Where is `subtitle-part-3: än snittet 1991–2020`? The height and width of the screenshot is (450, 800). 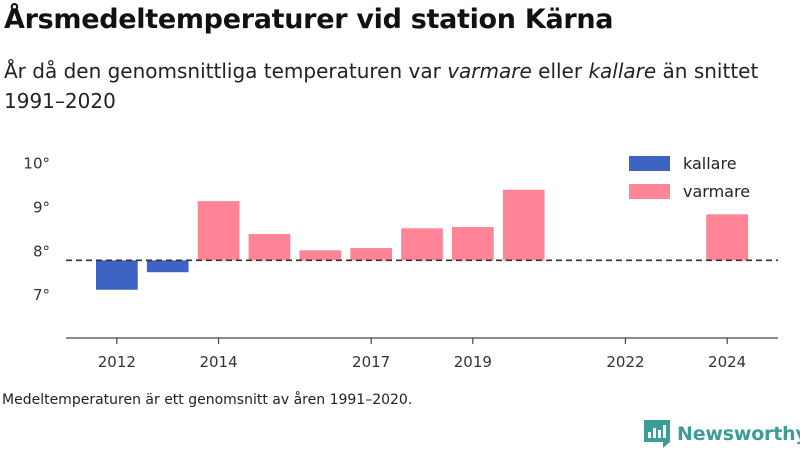 subtitle-part-3: än snittet 1991–2020 is located at coordinates (381, 86).